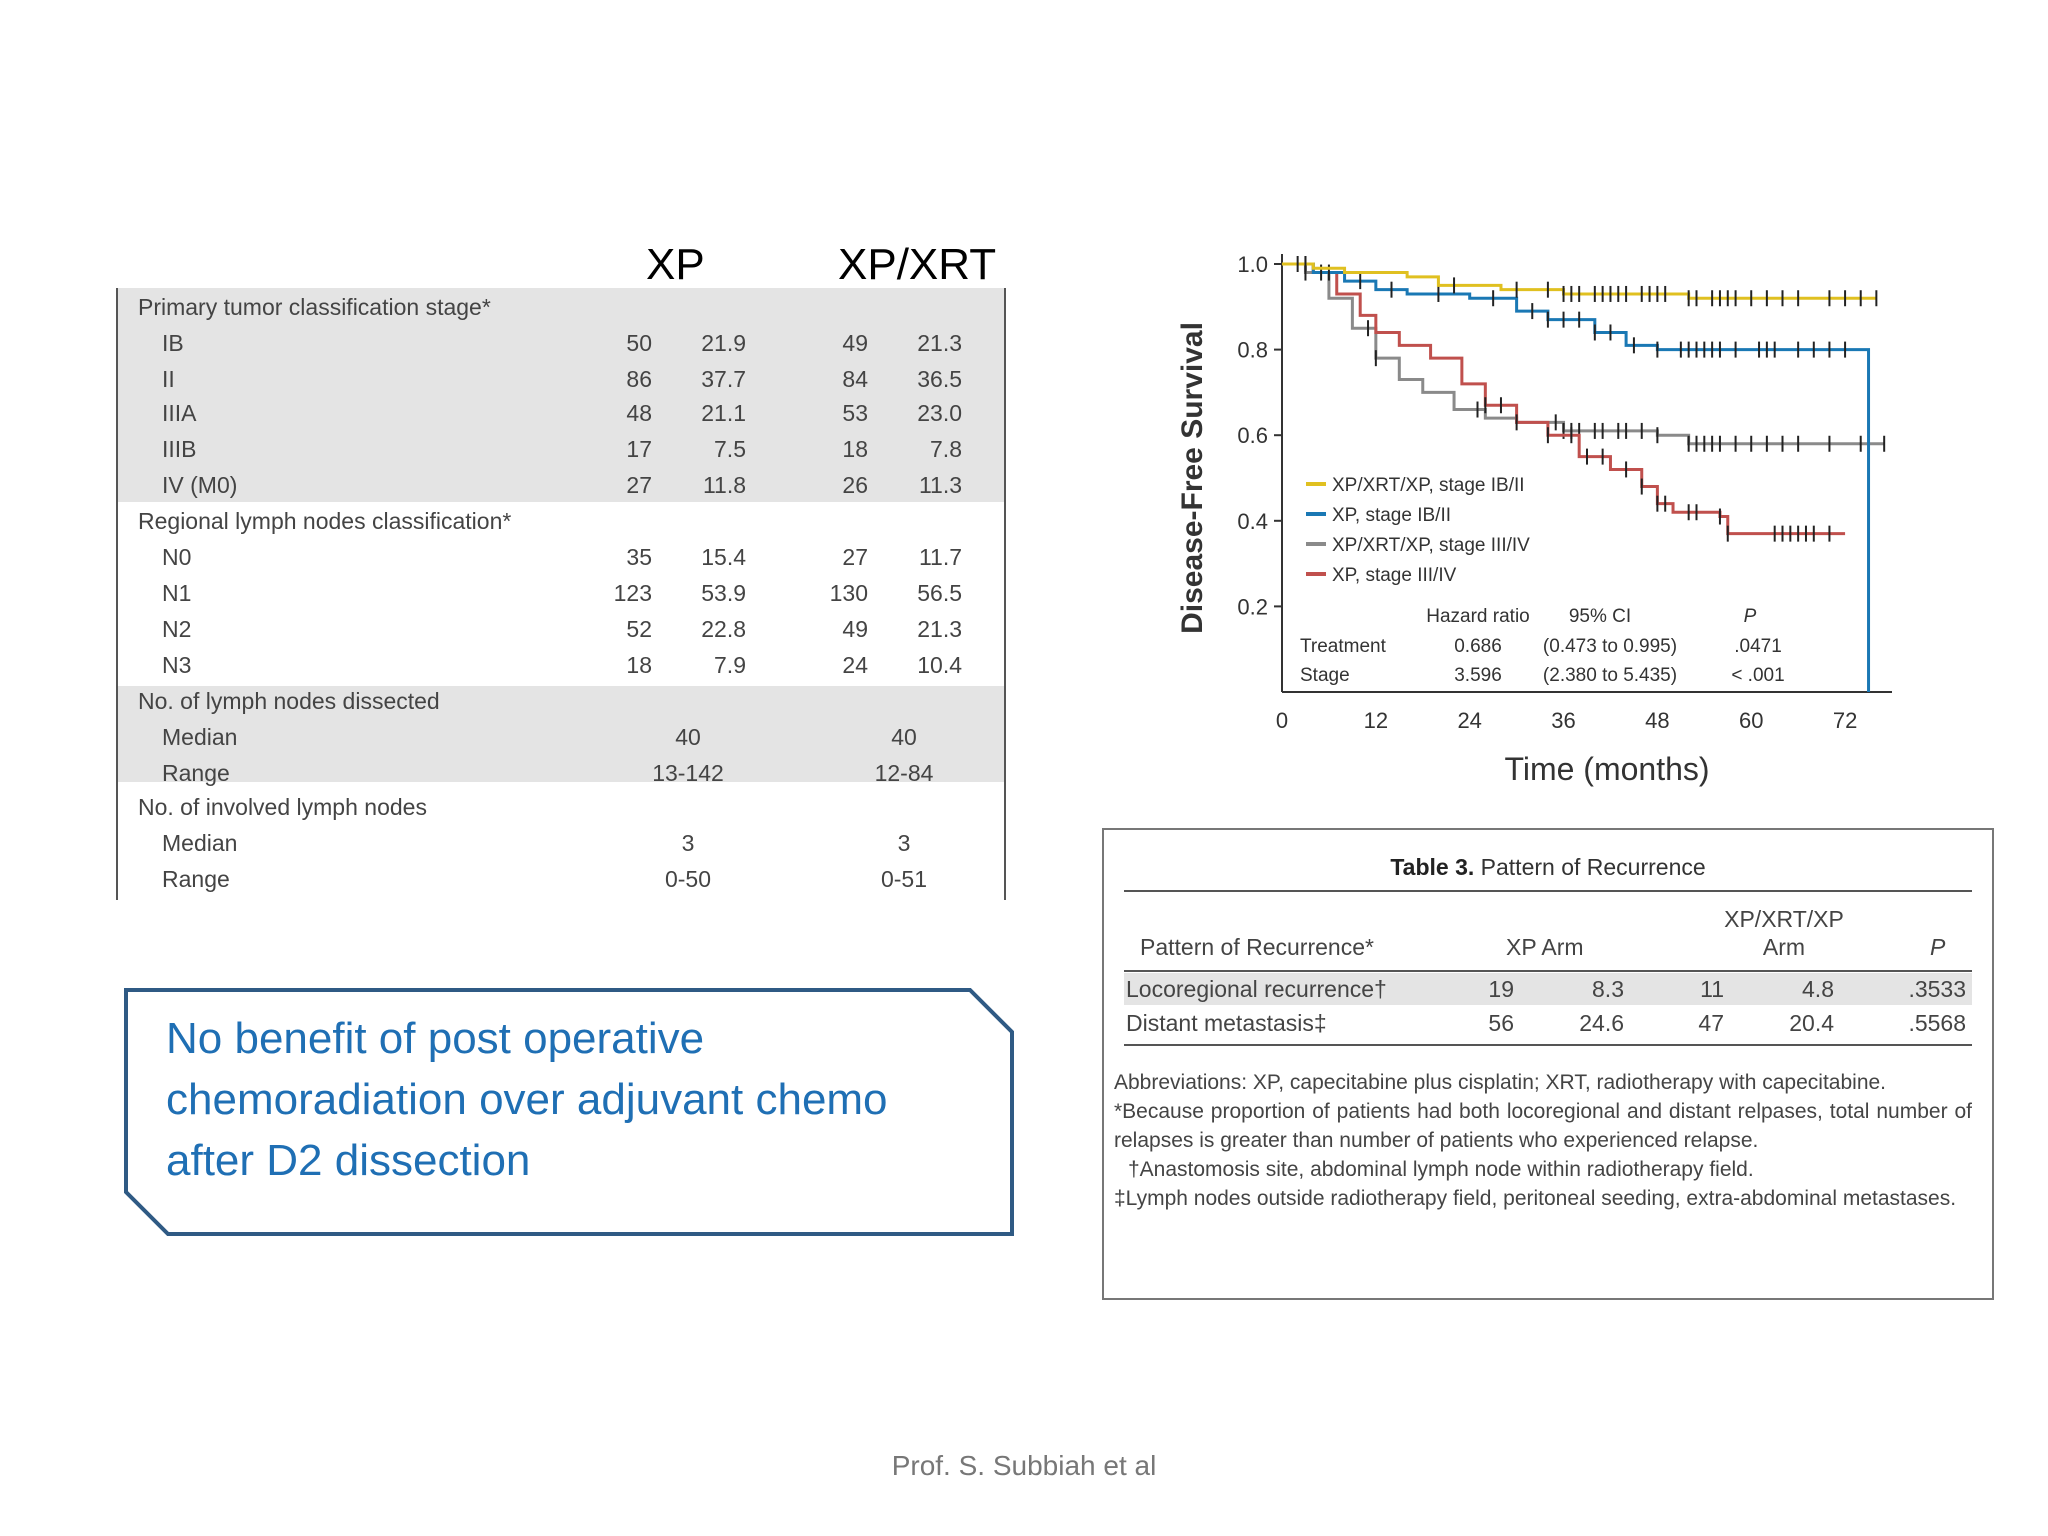 This screenshot has width=2048, height=1536. What do you see at coordinates (688, 773) in the screenshot?
I see `table-cell: 13-142` at bounding box center [688, 773].